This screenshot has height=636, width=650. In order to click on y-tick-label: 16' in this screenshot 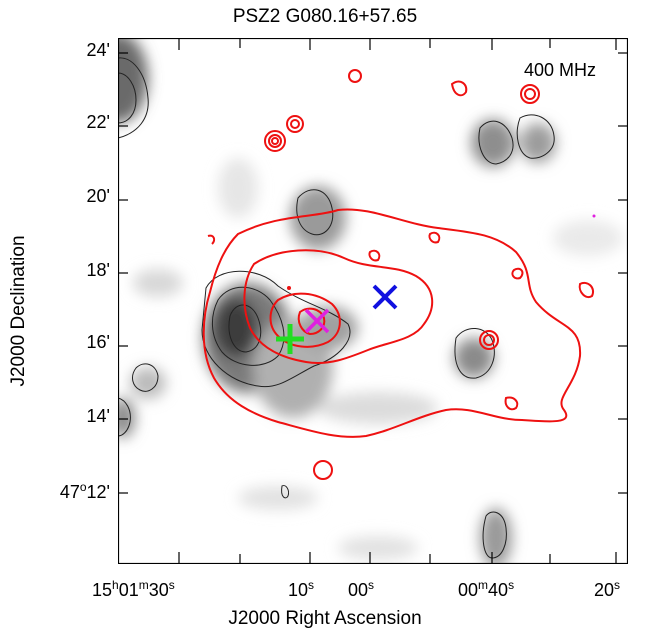, I will do `click(98, 342)`.